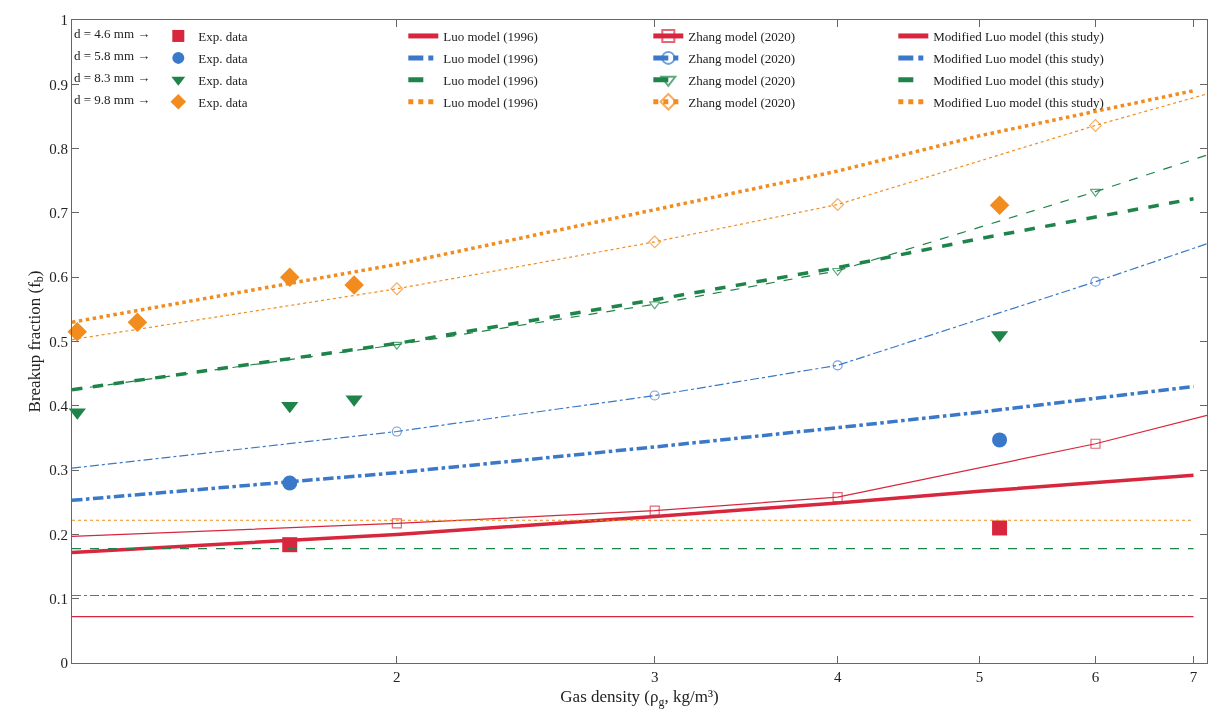 The height and width of the screenshot is (718, 1223). I want to click on y-tick-label: 0, so click(64, 663).